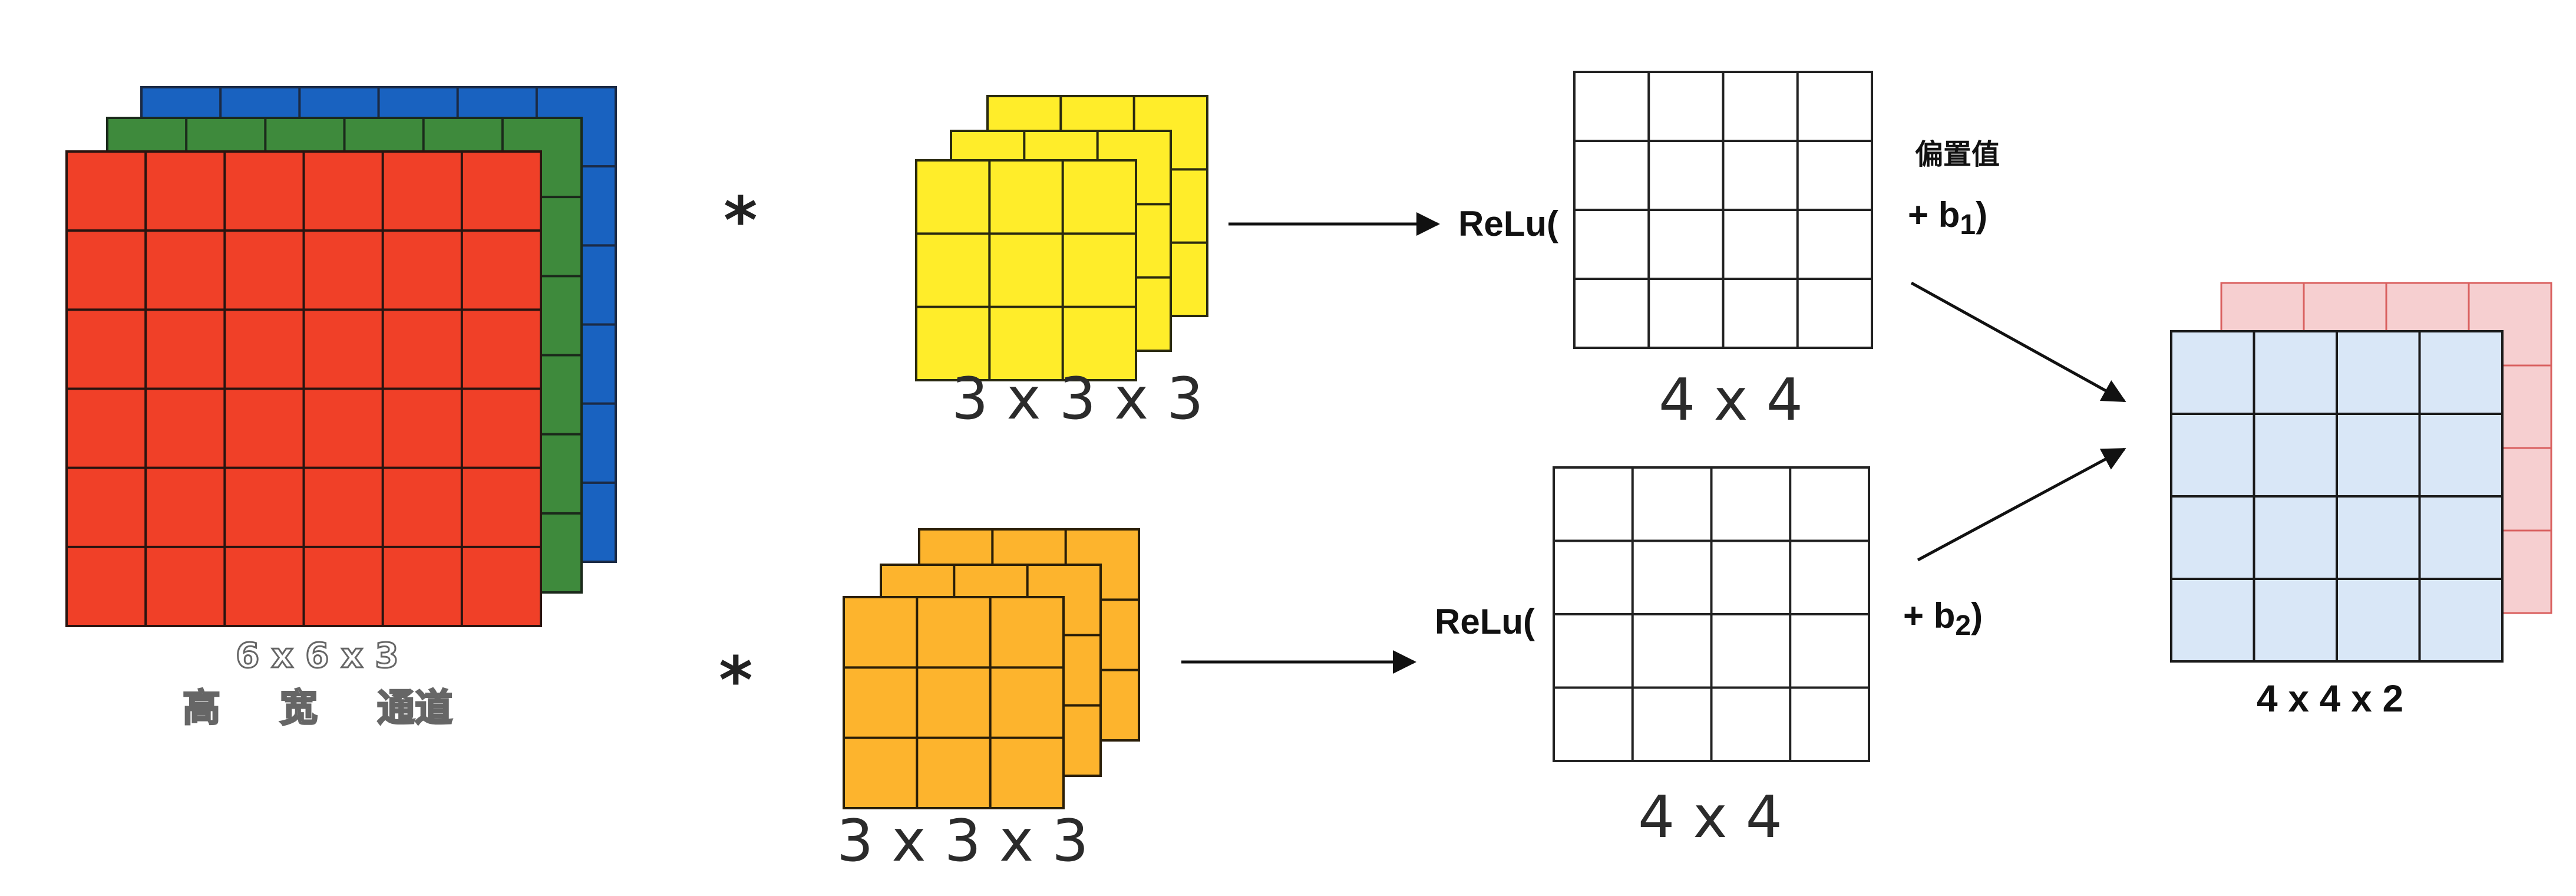 The width and height of the screenshot is (2576, 896). I want to click on relu-1-prefix: ReLu(, so click(1508, 223).